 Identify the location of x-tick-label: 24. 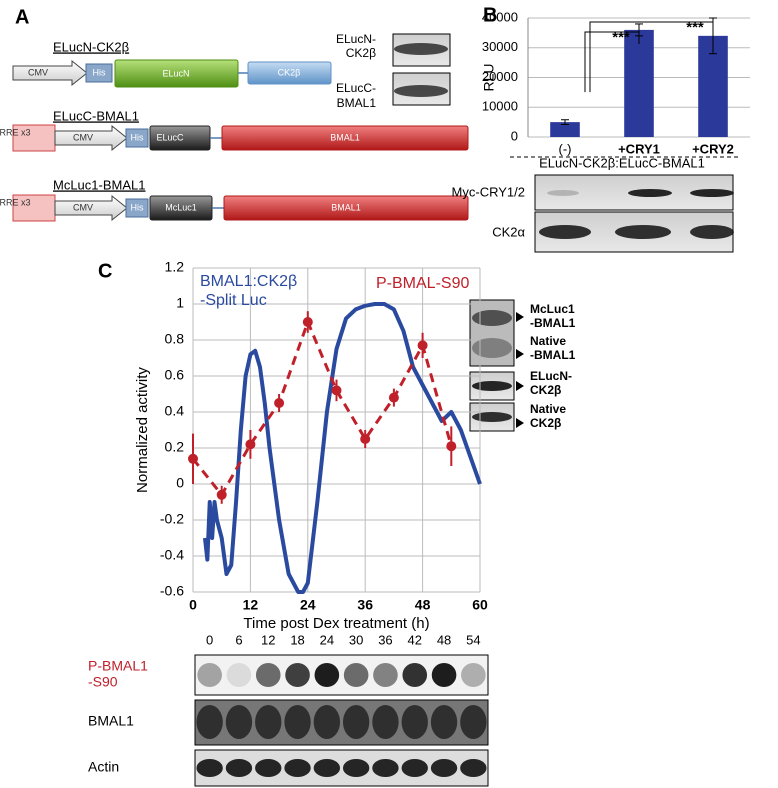
(308, 605).